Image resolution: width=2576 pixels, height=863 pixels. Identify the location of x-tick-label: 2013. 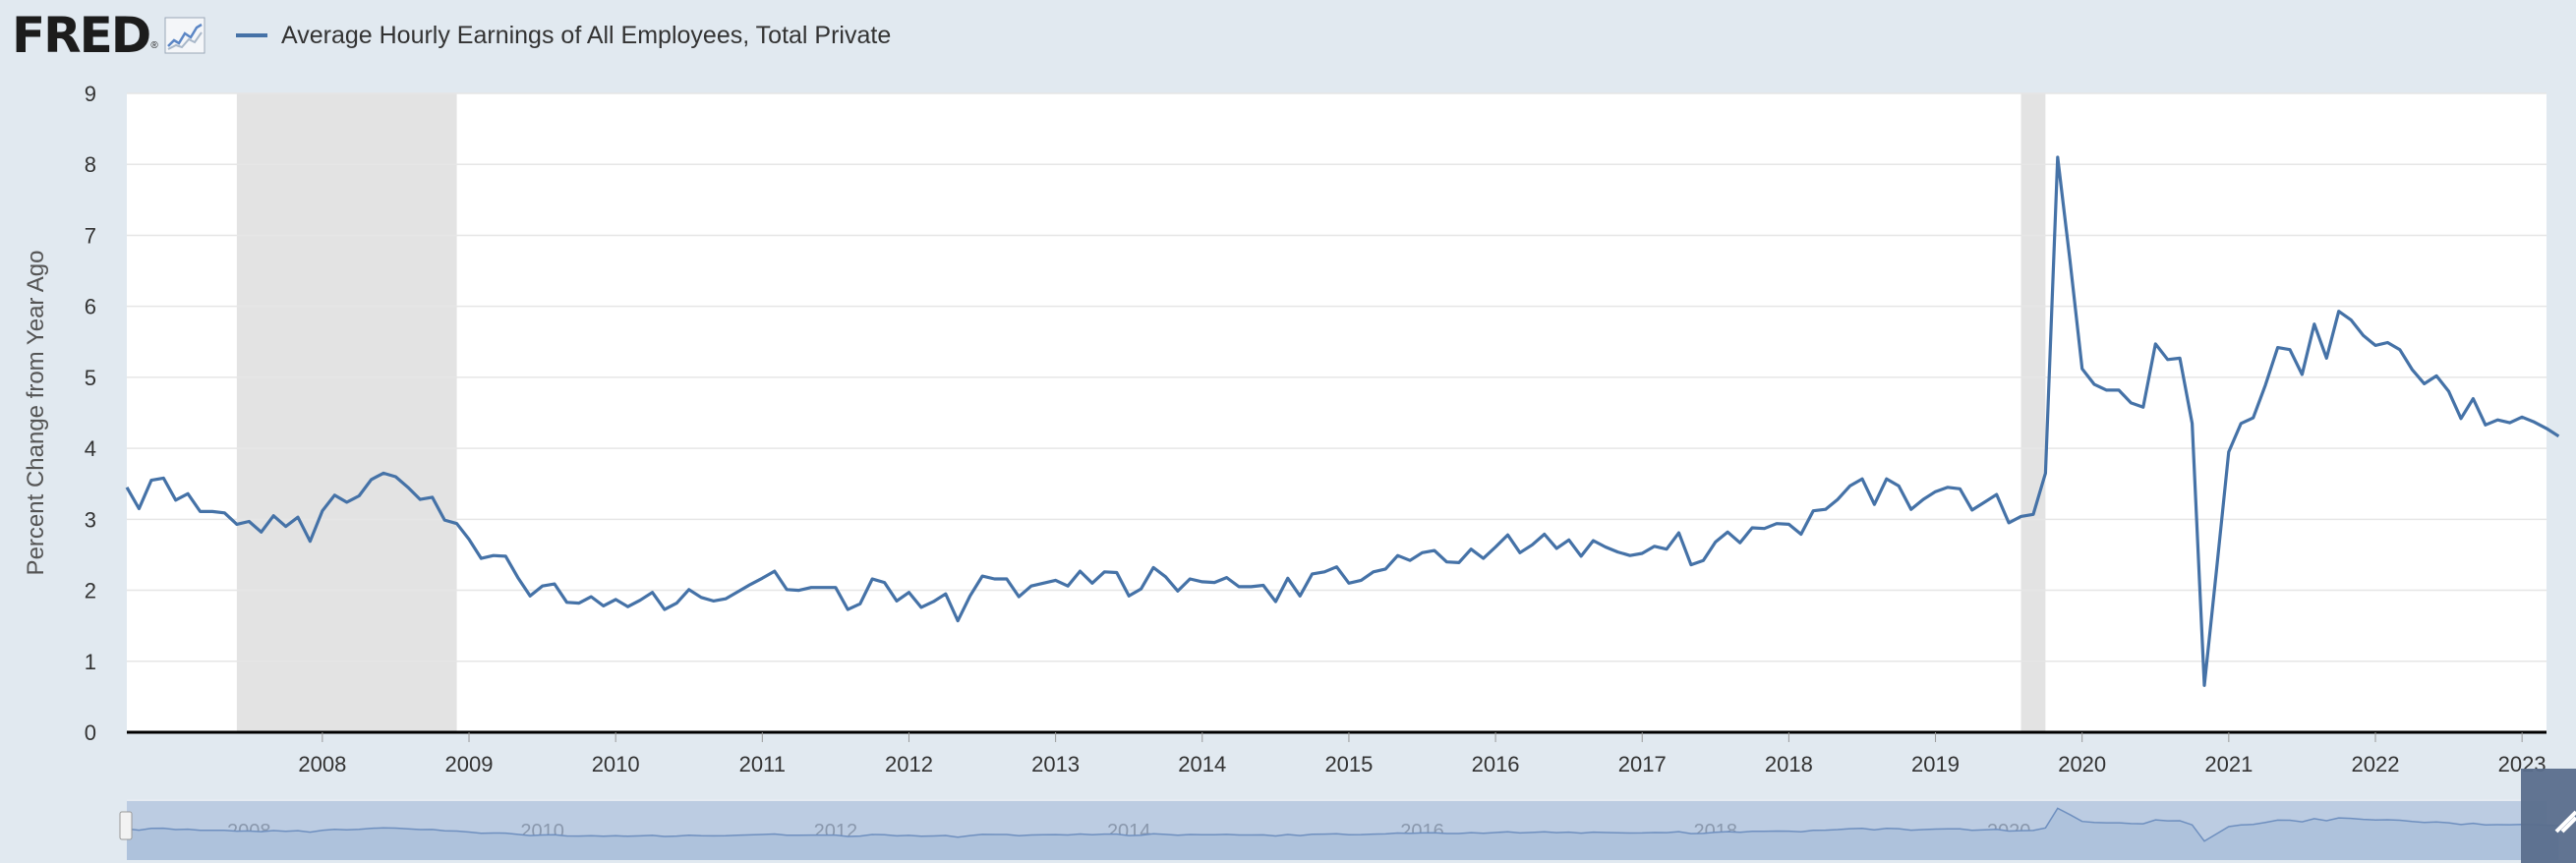
(1055, 764).